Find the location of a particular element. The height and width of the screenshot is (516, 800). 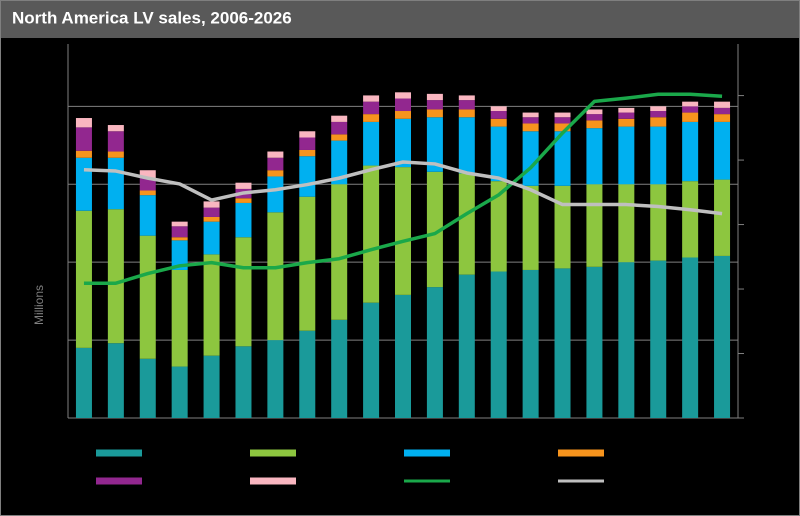

line is located at coordinates (403, 188).